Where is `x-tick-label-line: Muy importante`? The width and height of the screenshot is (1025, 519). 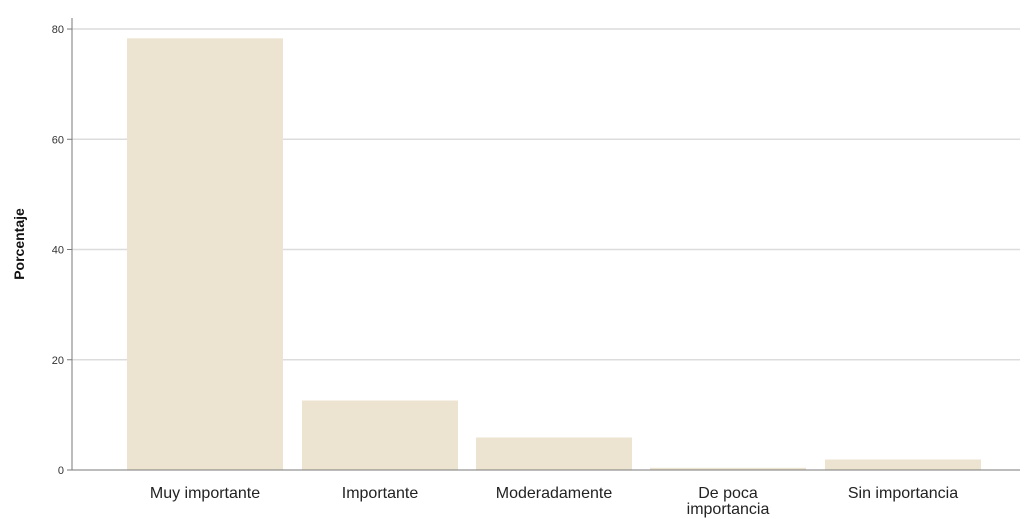 x-tick-label-line: Muy importante is located at coordinates (205, 493).